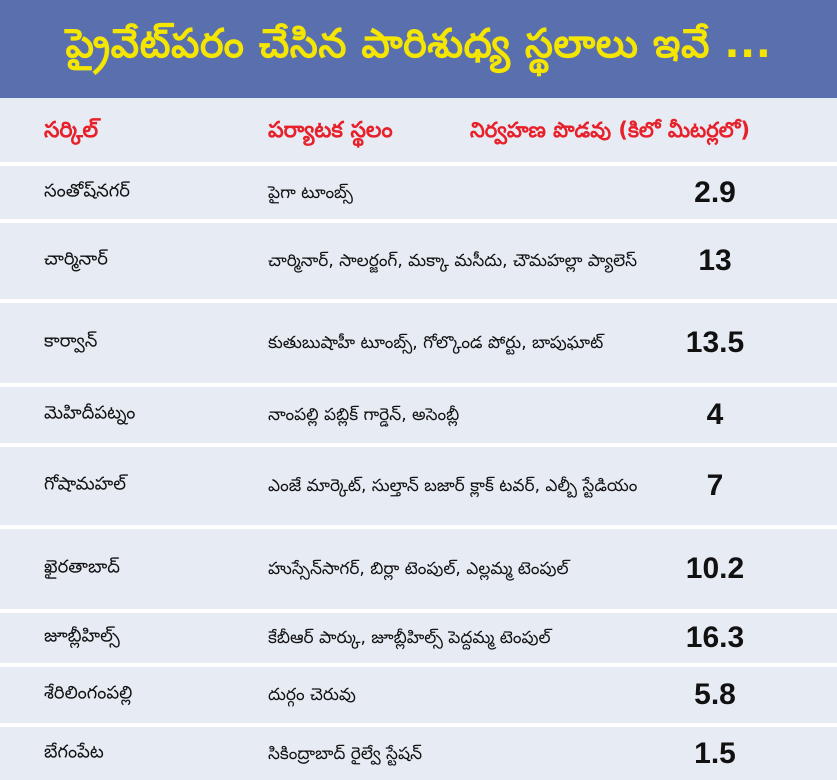 The image size is (837, 780). I want to click on row-length: 7, so click(715, 485).